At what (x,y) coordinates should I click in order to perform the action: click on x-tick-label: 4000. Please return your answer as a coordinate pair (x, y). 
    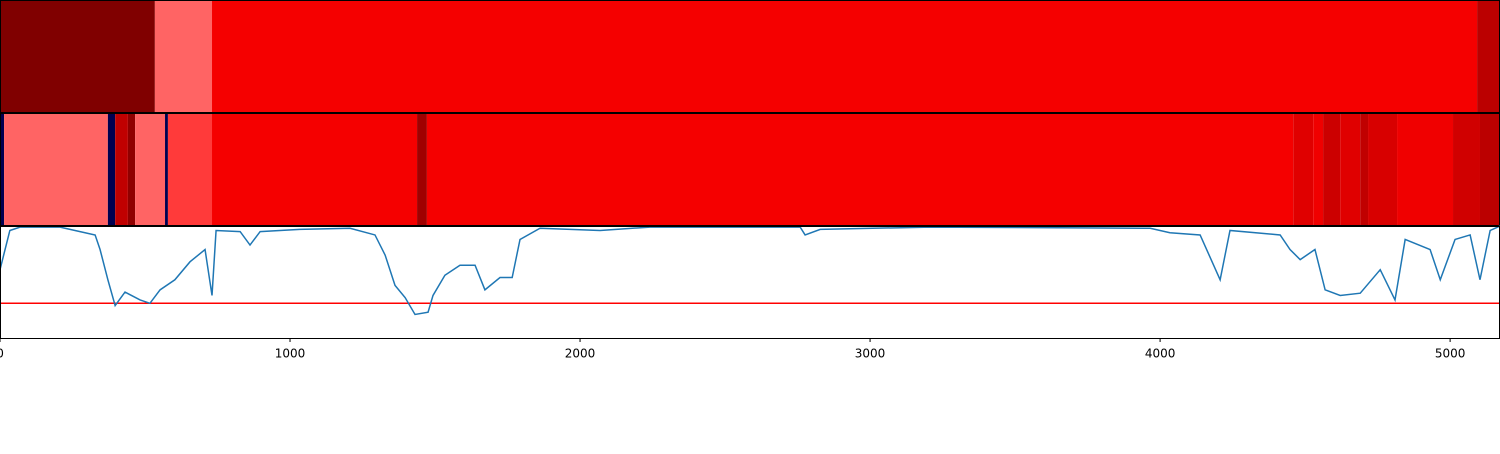
    Looking at the image, I should click on (1160, 354).